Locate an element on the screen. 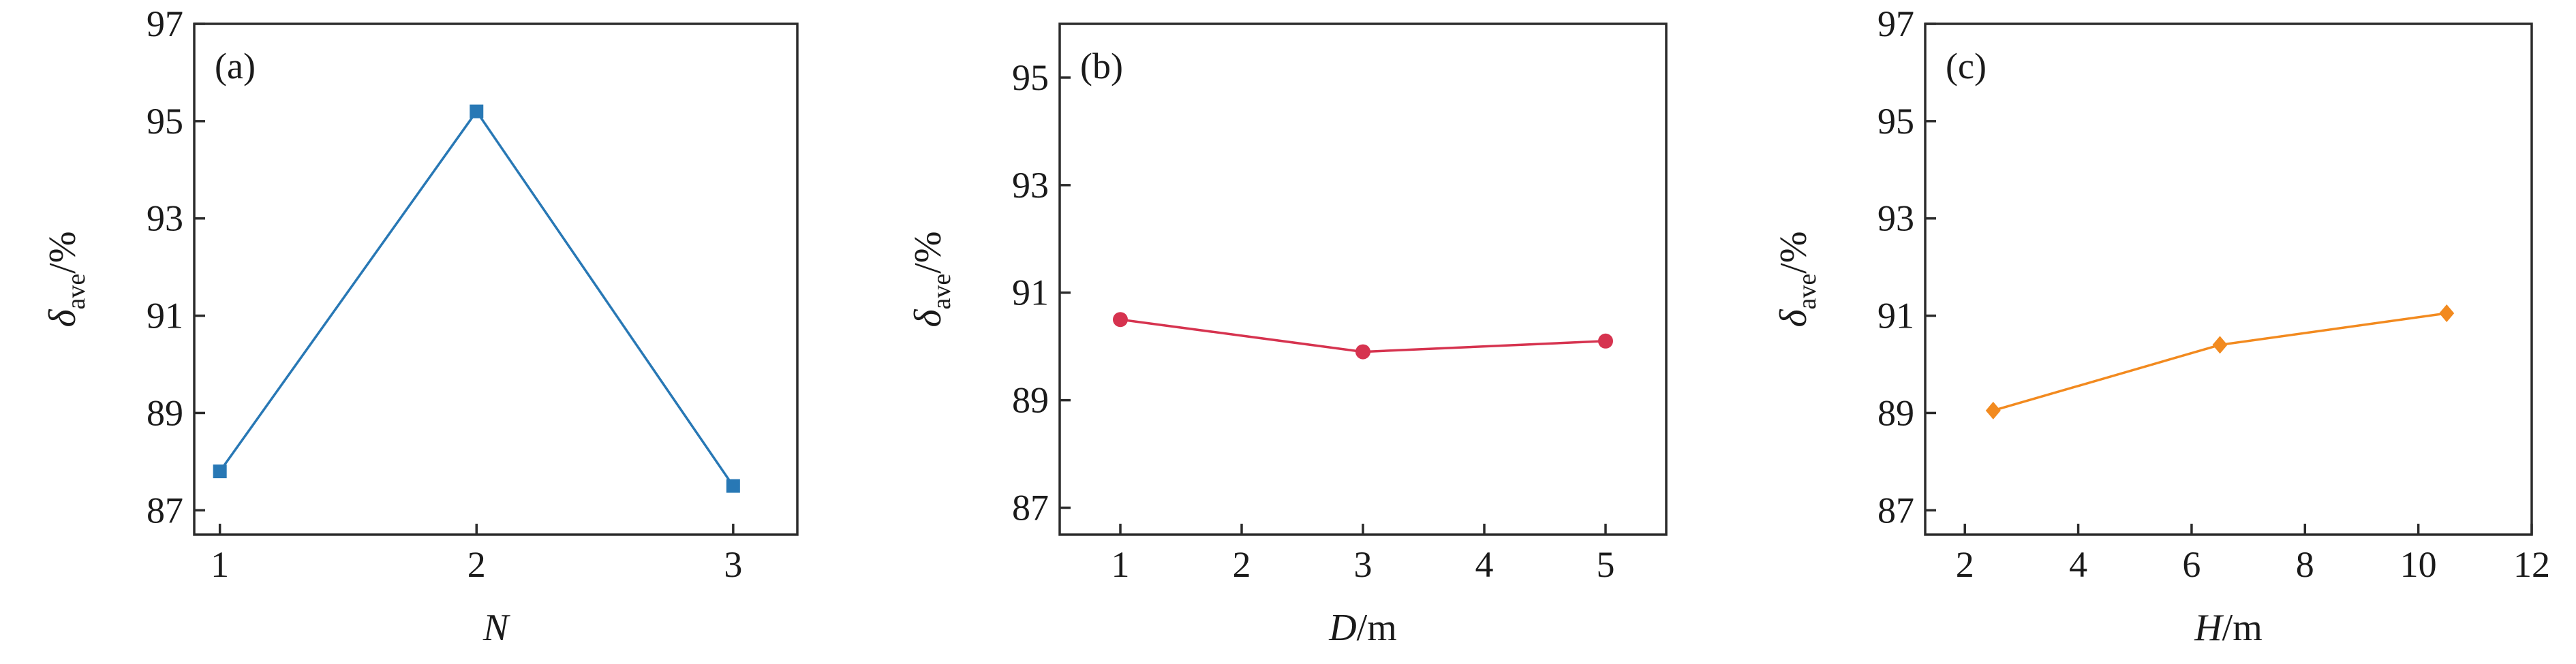  x-axis-label: H/m is located at coordinates (2228, 628).